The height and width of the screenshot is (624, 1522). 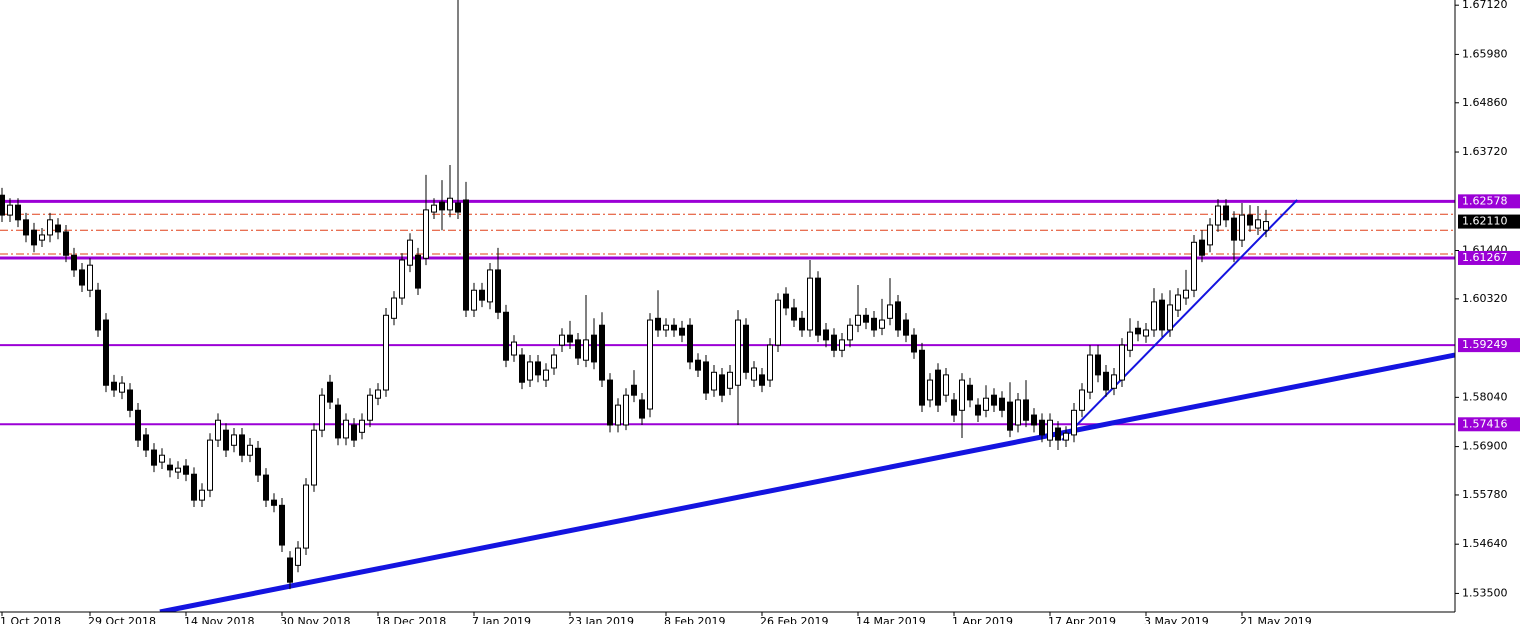 I want to click on y-tick-label: 1.67120, so click(x=1485, y=5).